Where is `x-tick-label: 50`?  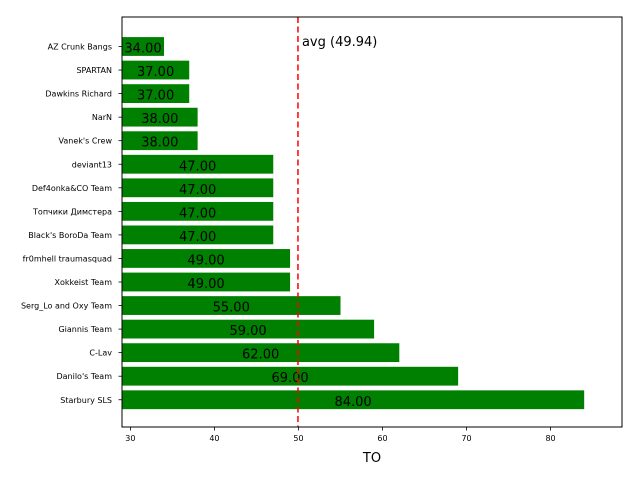
x-tick-label: 50 is located at coordinates (298, 438).